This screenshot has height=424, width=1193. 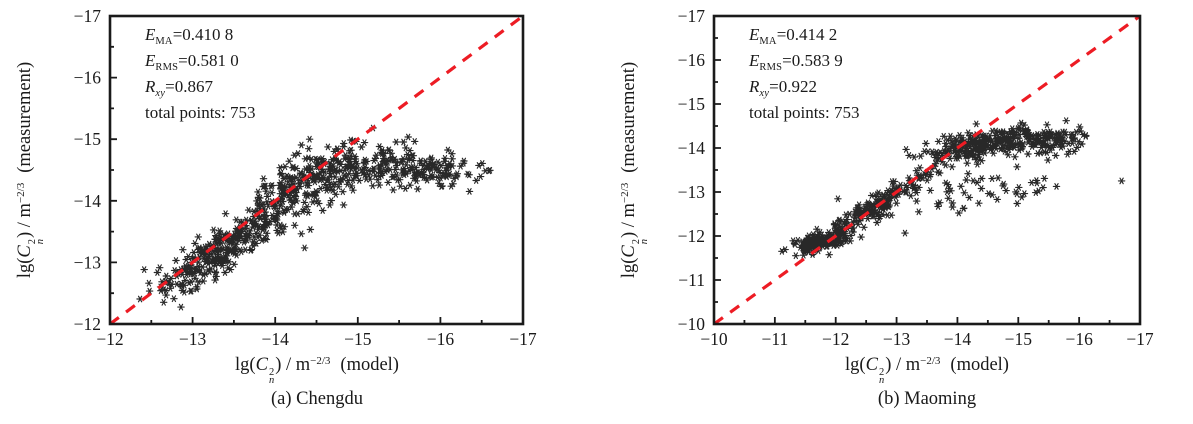 I want to click on y-tick-label: −10, so click(x=692, y=324).